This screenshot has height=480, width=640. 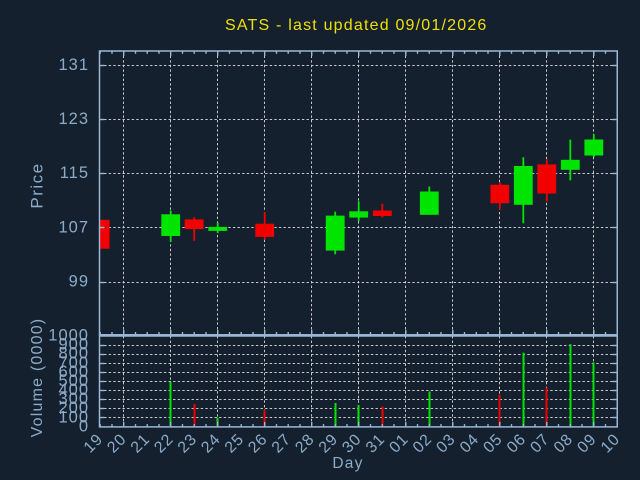 What do you see at coordinates (356, 25) in the screenshot?
I see `svg-text: SATS - last updated 09/01/2026` at bounding box center [356, 25].